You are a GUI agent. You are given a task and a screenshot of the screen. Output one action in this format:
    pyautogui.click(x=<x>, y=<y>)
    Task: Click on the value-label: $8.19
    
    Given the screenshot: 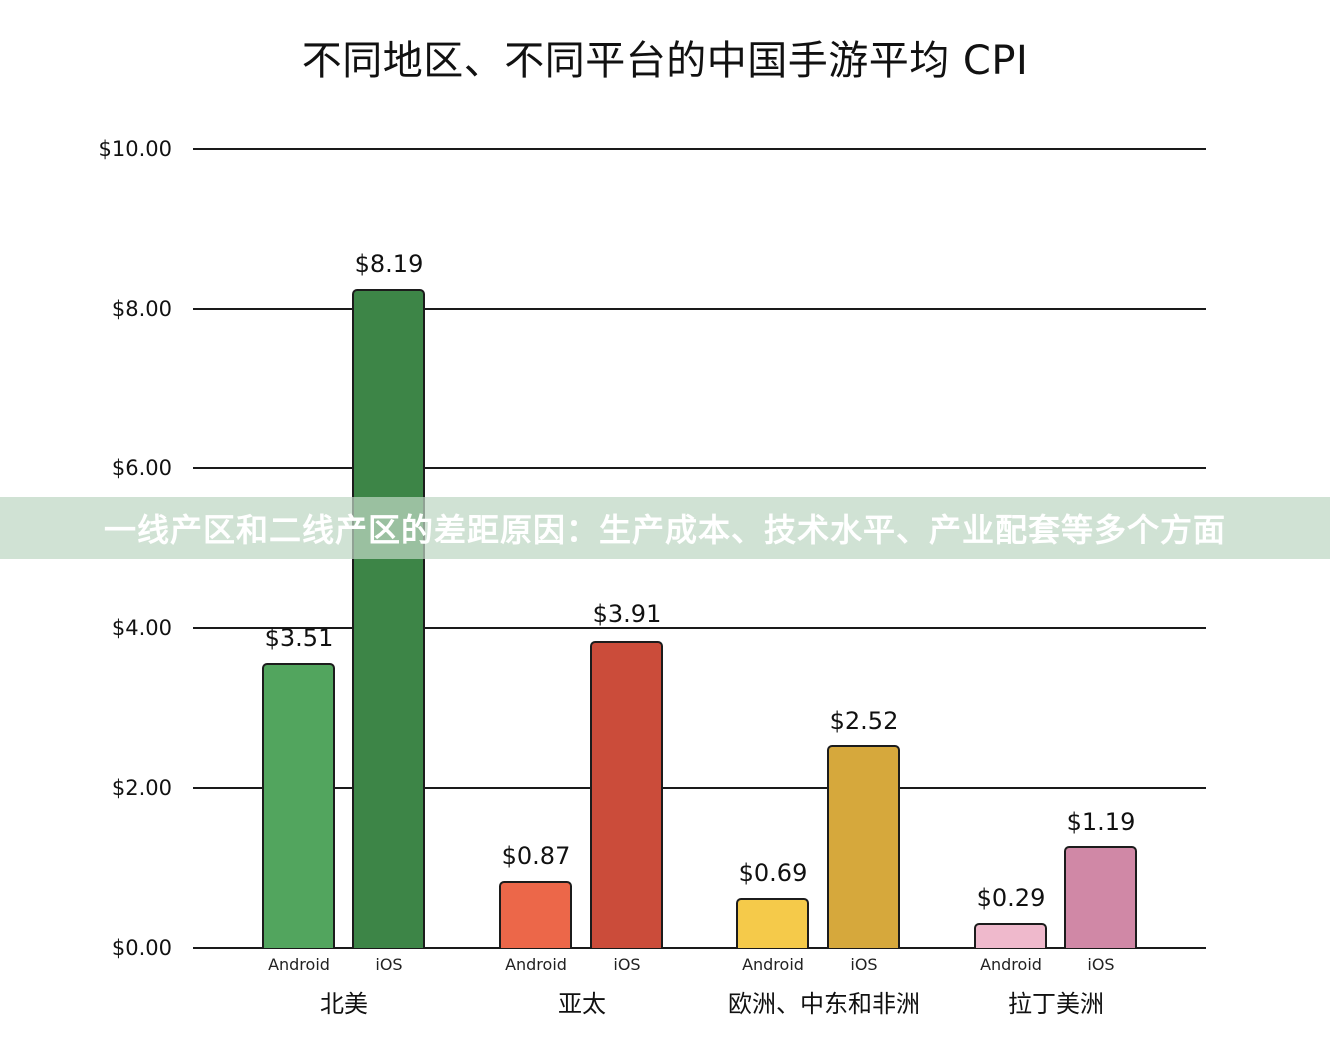 What is the action you would take?
    pyautogui.click(x=389, y=264)
    